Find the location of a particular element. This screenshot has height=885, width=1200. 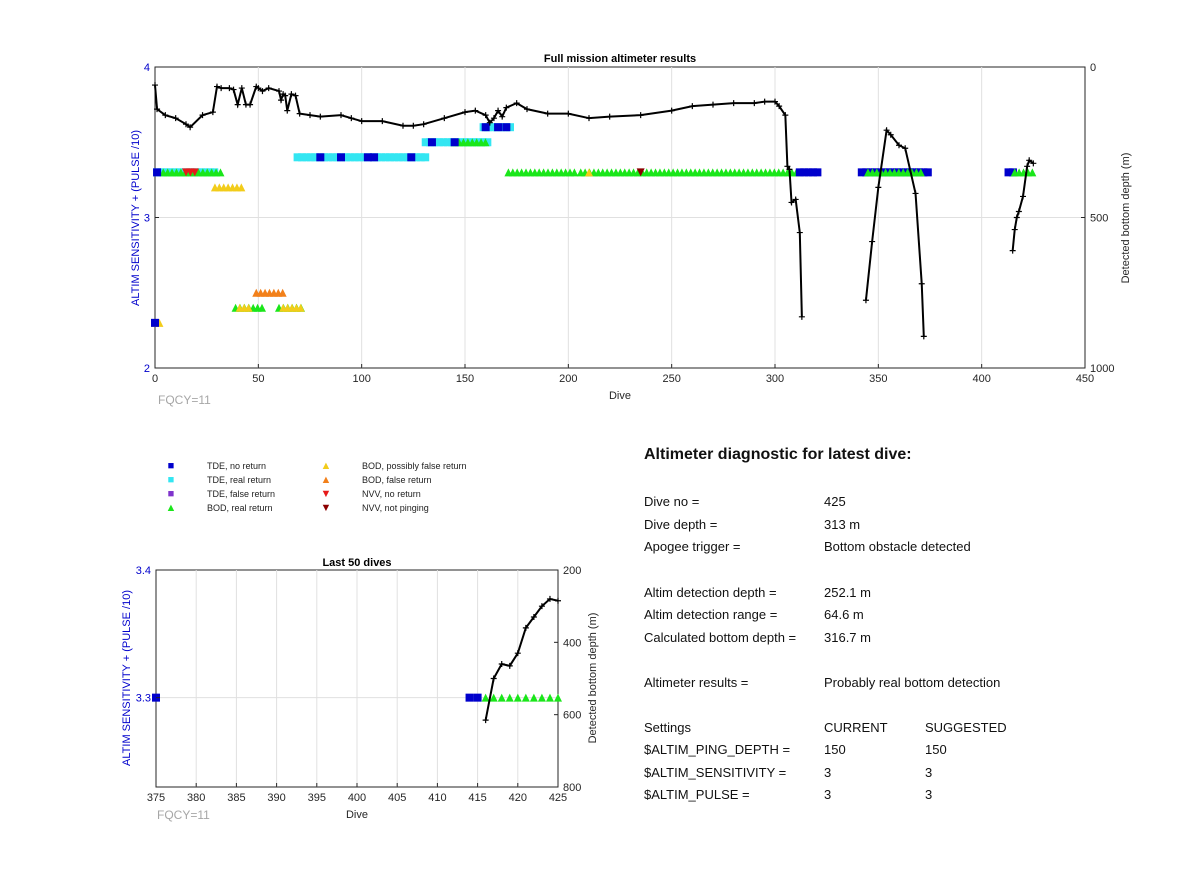

y-tick-label-right: 400 is located at coordinates (572, 643).